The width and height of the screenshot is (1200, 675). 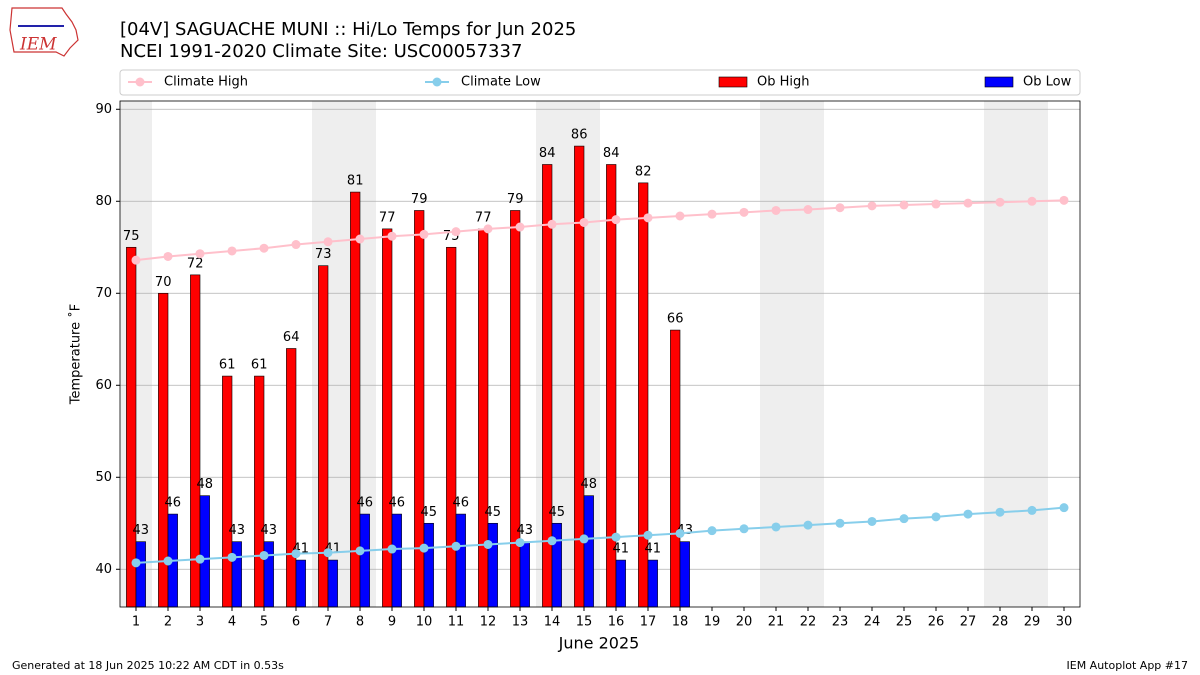 What do you see at coordinates (675, 319) in the screenshot?
I see `data-label: 66` at bounding box center [675, 319].